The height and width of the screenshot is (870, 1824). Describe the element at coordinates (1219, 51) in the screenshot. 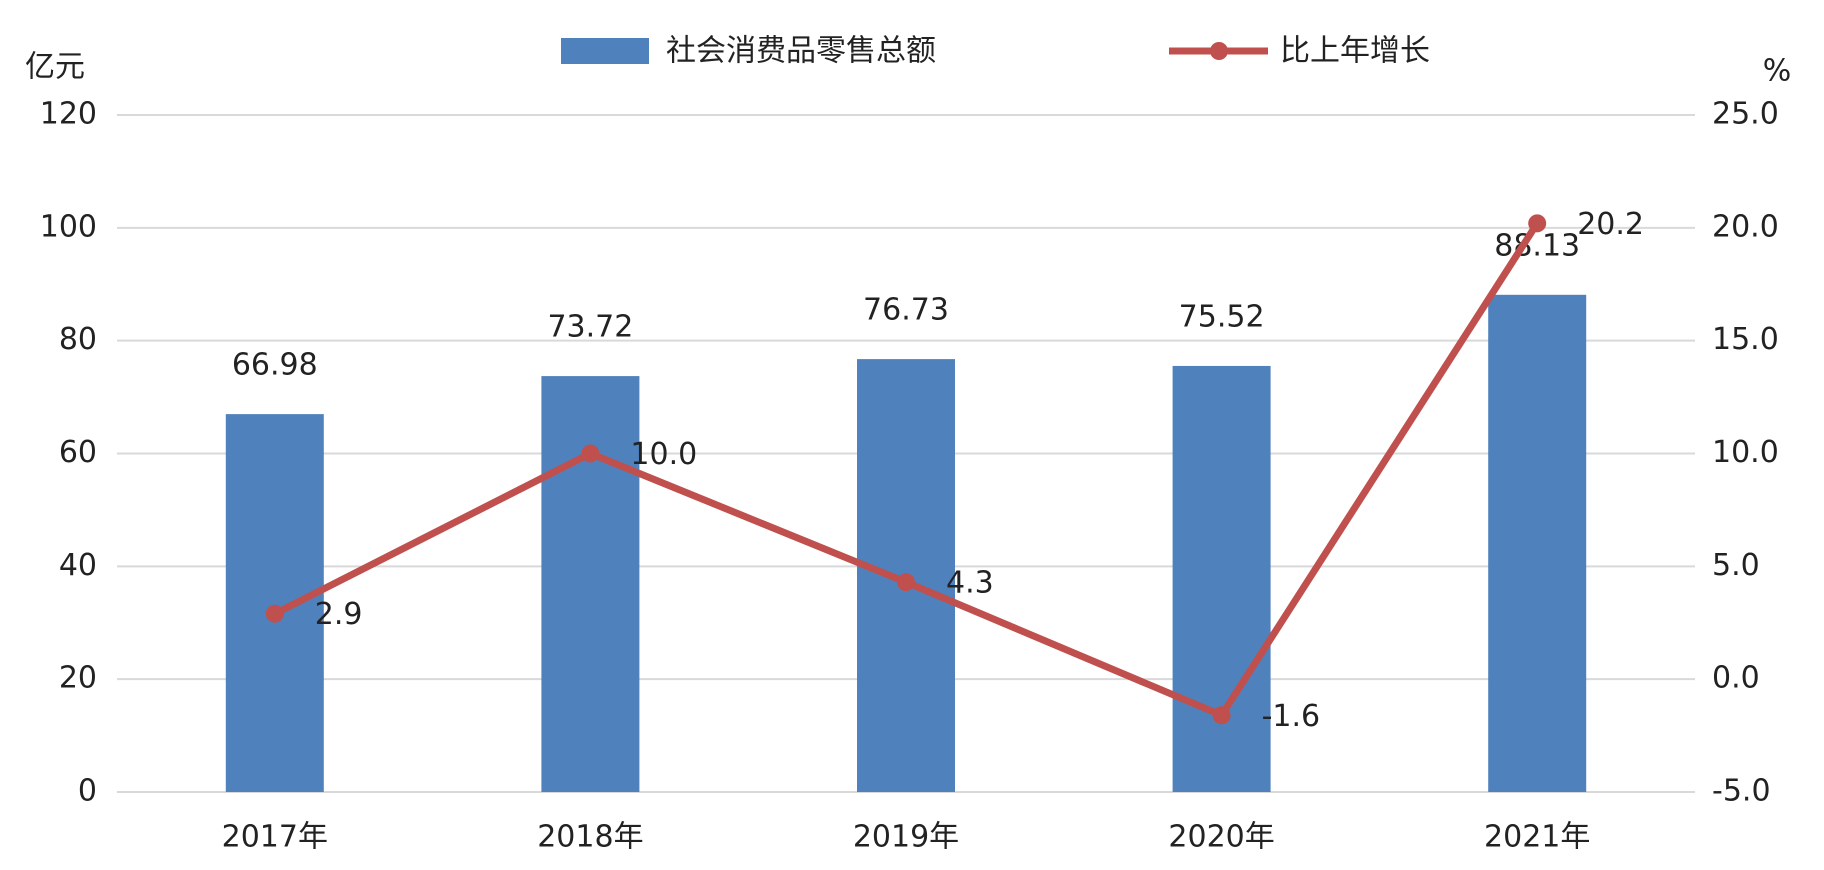

I see `legend-swatch-point` at that location.